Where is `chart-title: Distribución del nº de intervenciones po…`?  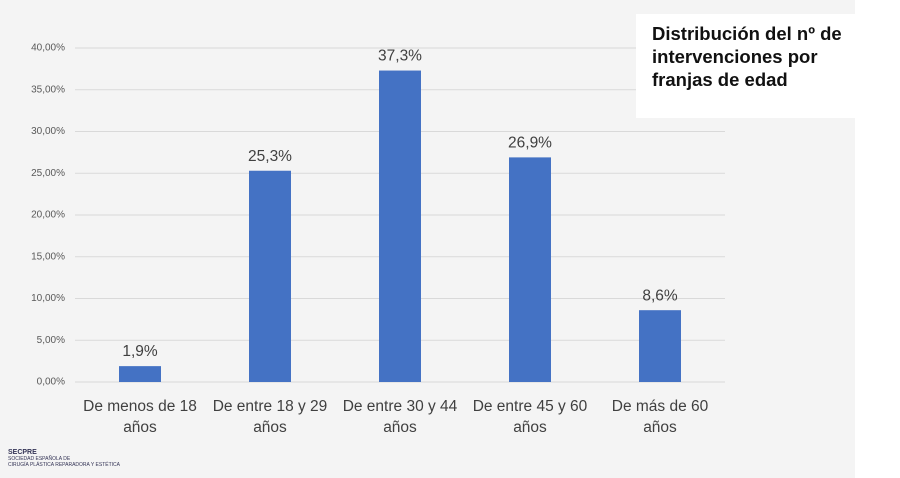
chart-title: Distribución del nº de intervenciones po… is located at coordinates (745, 66).